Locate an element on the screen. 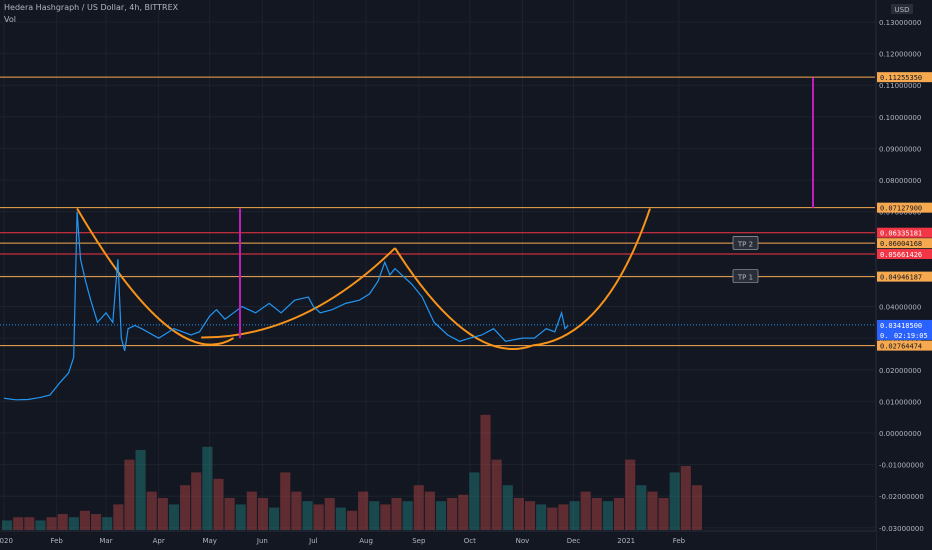 The height and width of the screenshot is (550, 932). current-price-label: 0.03418500 is located at coordinates (901, 326).